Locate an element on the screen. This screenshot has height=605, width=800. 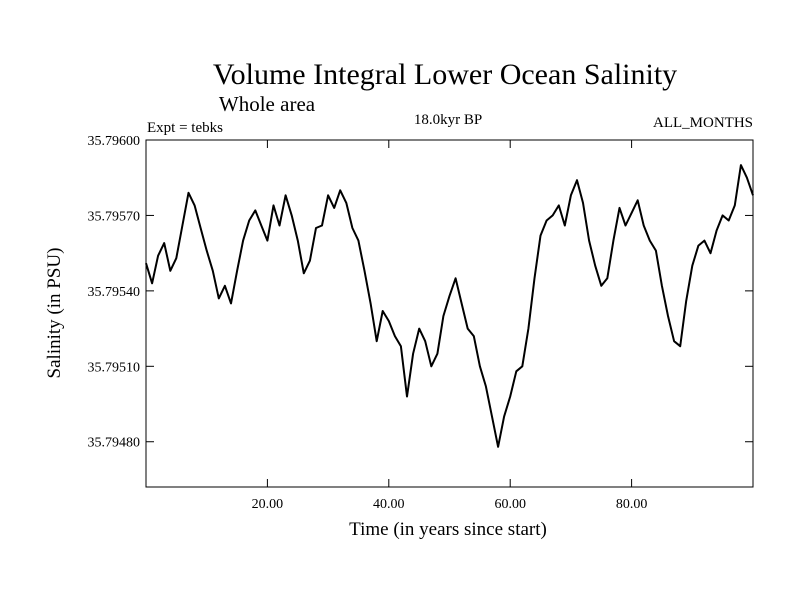
period-label: 18.0kyr BP is located at coordinates (448, 120).